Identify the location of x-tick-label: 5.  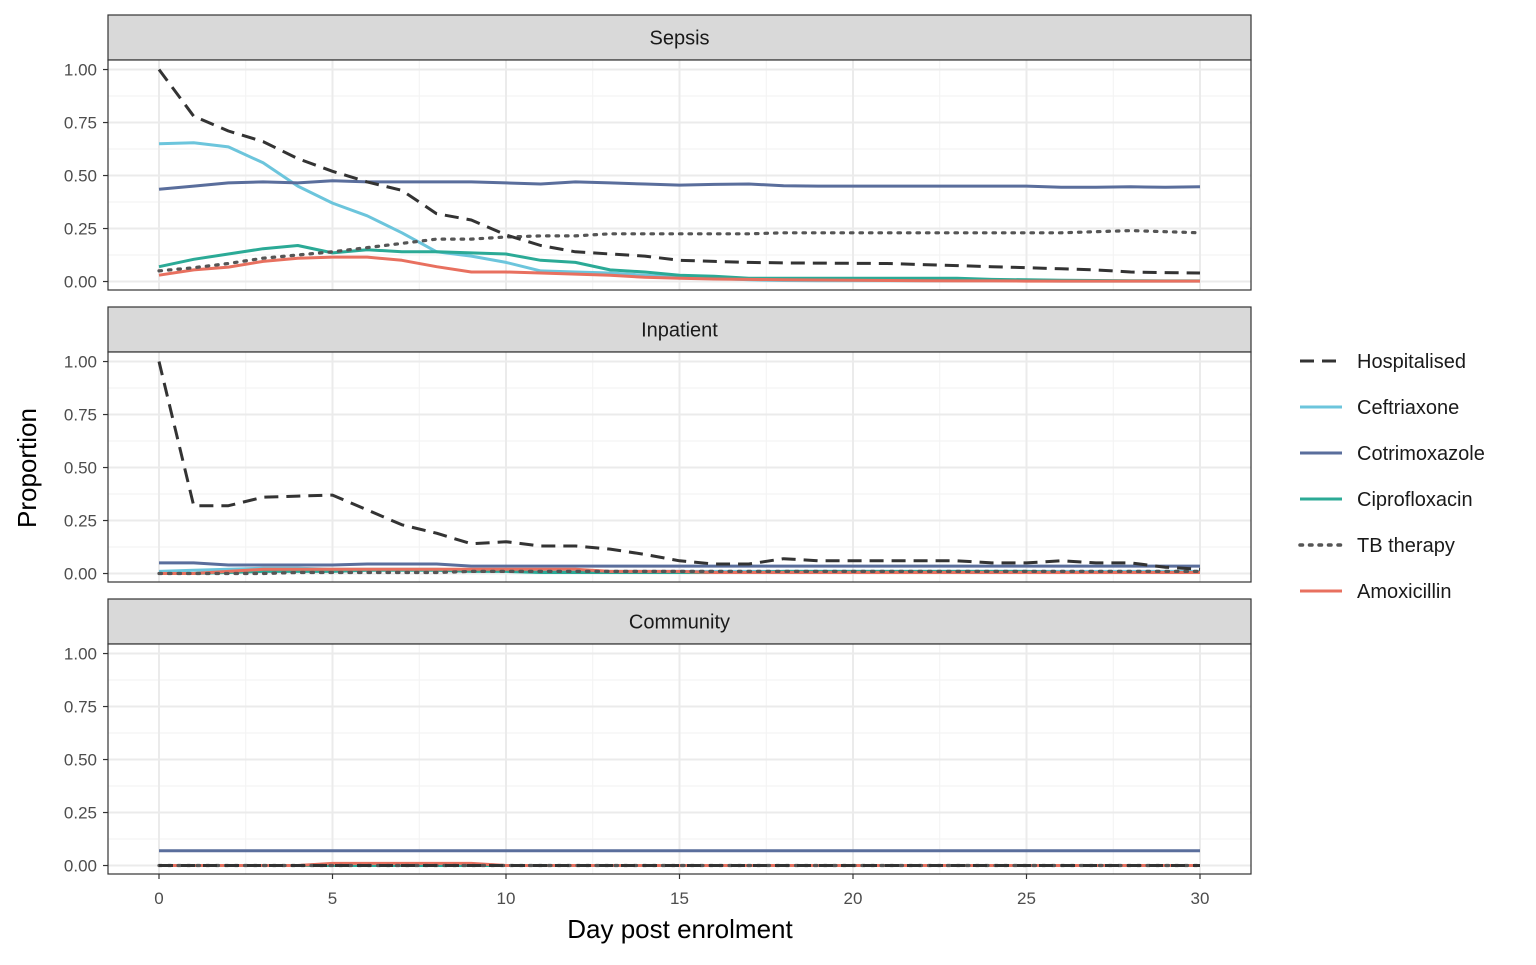
(332, 898).